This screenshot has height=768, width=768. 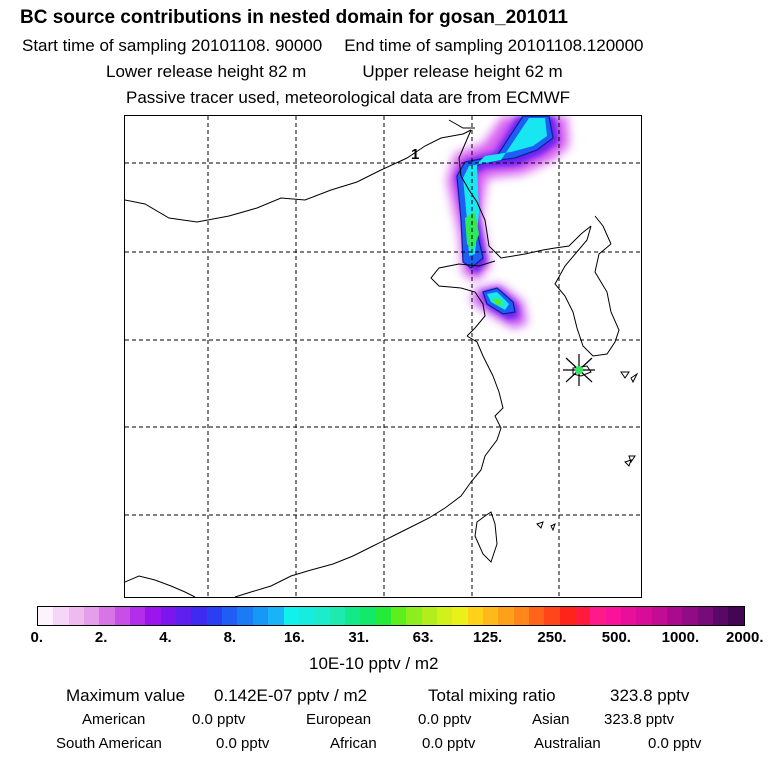 I want to click on colorbar-tick-label: 250., so click(x=552, y=637).